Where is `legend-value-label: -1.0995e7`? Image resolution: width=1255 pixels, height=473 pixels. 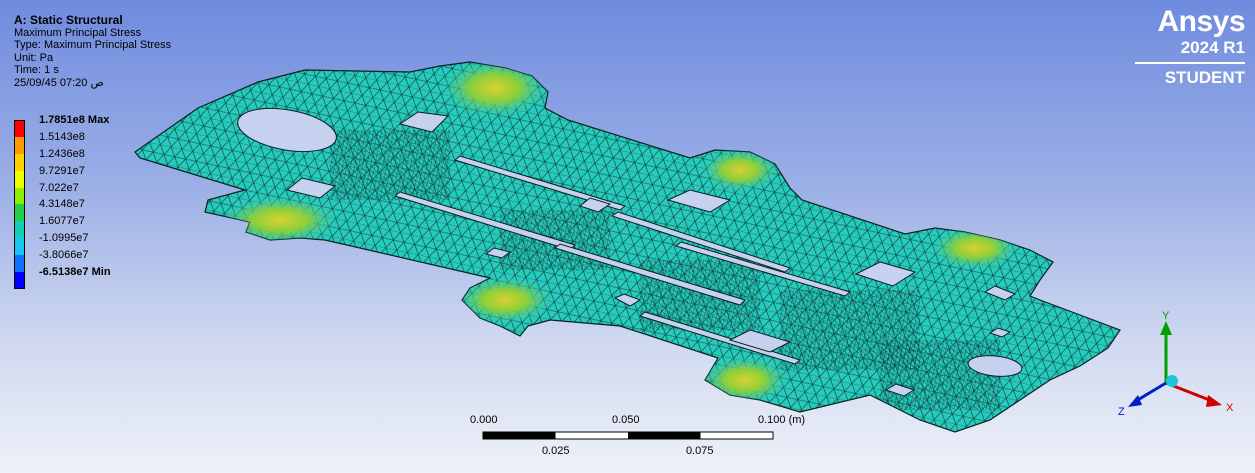
legend-value-label: -1.0995e7 is located at coordinates (64, 238).